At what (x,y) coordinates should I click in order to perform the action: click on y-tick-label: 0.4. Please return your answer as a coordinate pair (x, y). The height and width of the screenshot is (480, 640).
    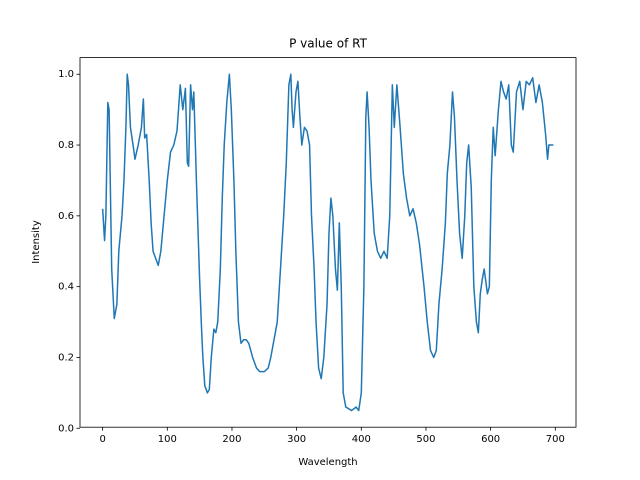
    Looking at the image, I should click on (66, 287).